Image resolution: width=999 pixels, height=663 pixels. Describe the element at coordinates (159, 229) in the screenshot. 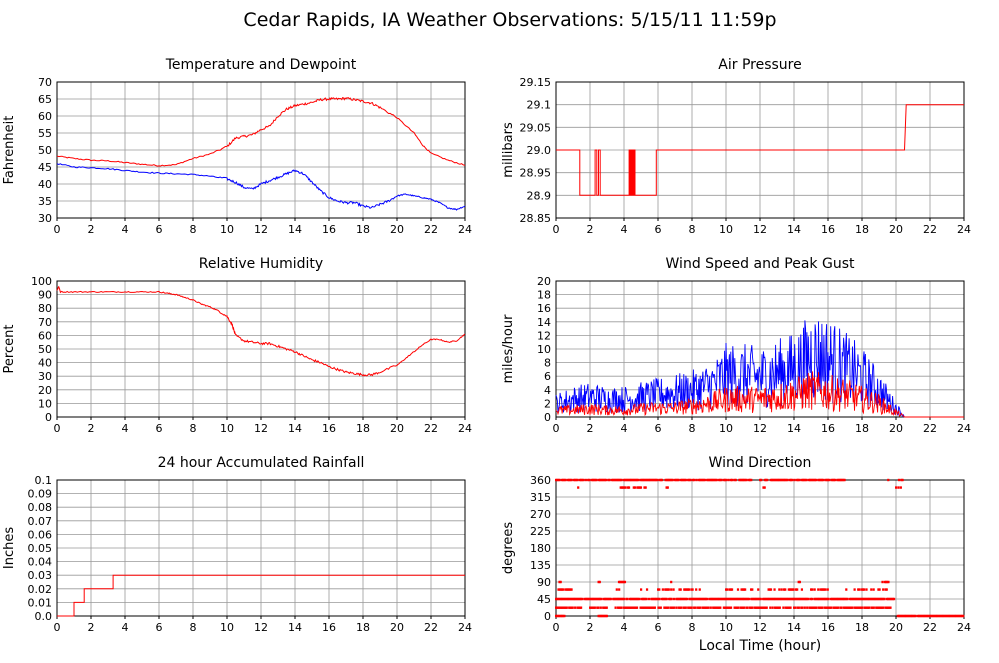

I see `chart-temp-xtick-label: 6` at that location.